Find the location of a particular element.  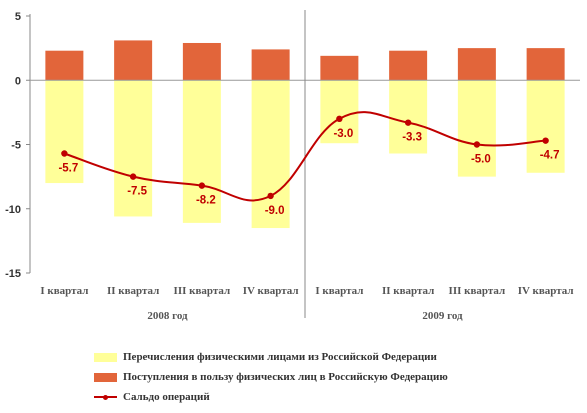

balance-data-label-2: -7.5 is located at coordinates (137, 192).